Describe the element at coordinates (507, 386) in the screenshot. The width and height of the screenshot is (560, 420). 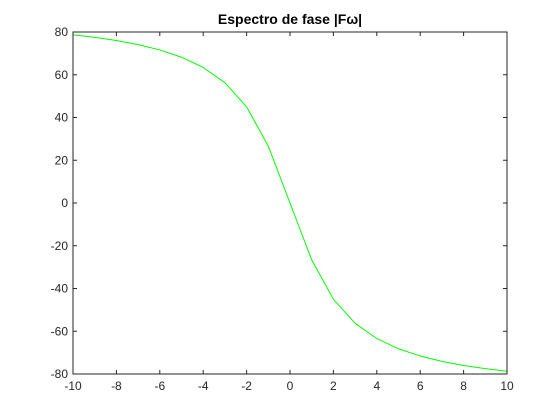
I see `x-tick-label: 10` at that location.